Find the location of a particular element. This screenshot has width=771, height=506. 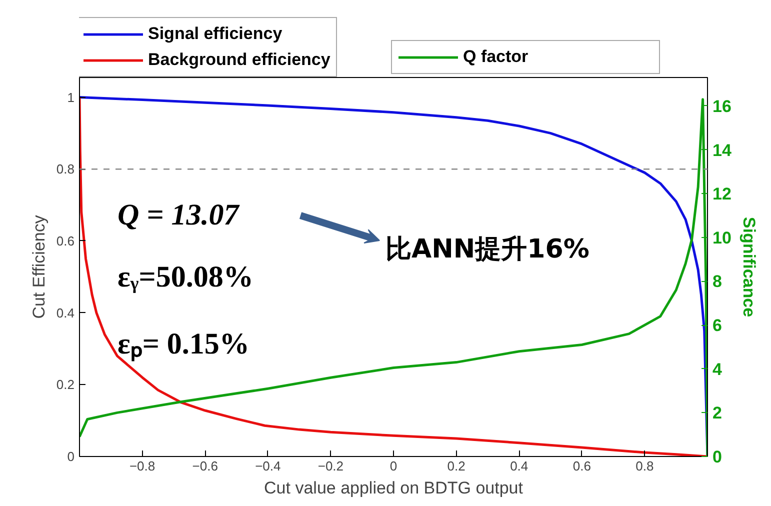

y-tick-label: 0.4 is located at coordinates (65, 312).